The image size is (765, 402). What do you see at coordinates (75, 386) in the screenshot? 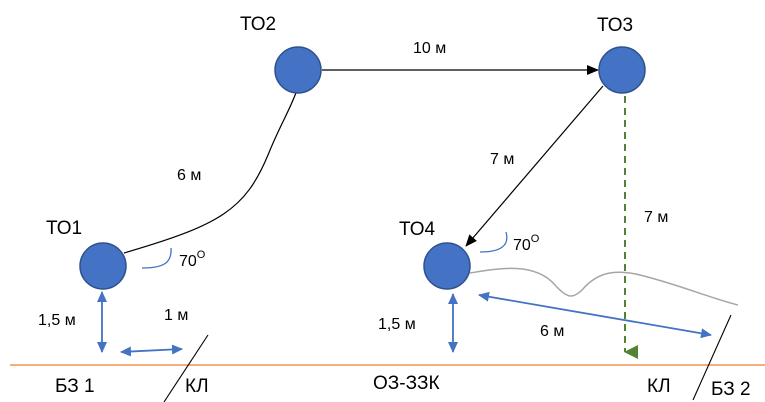
I see `ground-label-bz1: БЗ 1` at bounding box center [75, 386].